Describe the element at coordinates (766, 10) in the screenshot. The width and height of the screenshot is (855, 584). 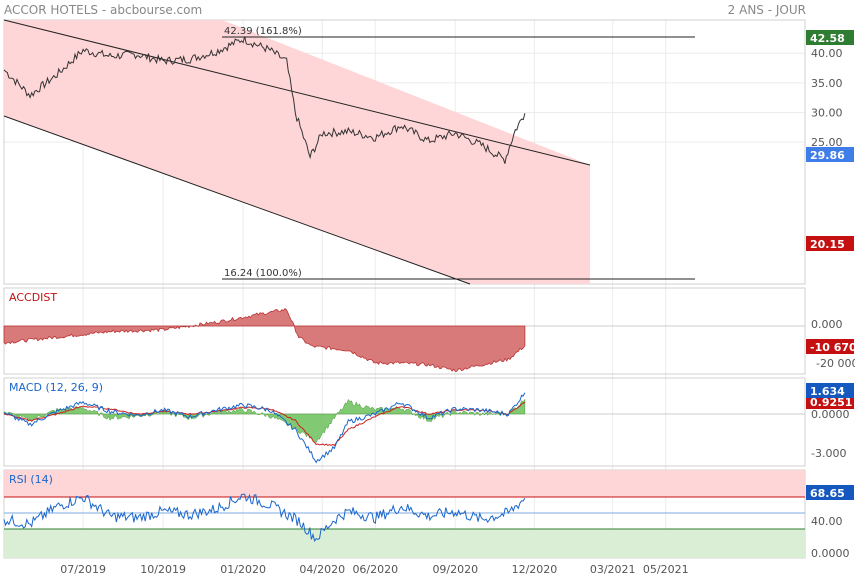
I see `period-label: 2 ANS - JOUR` at that location.